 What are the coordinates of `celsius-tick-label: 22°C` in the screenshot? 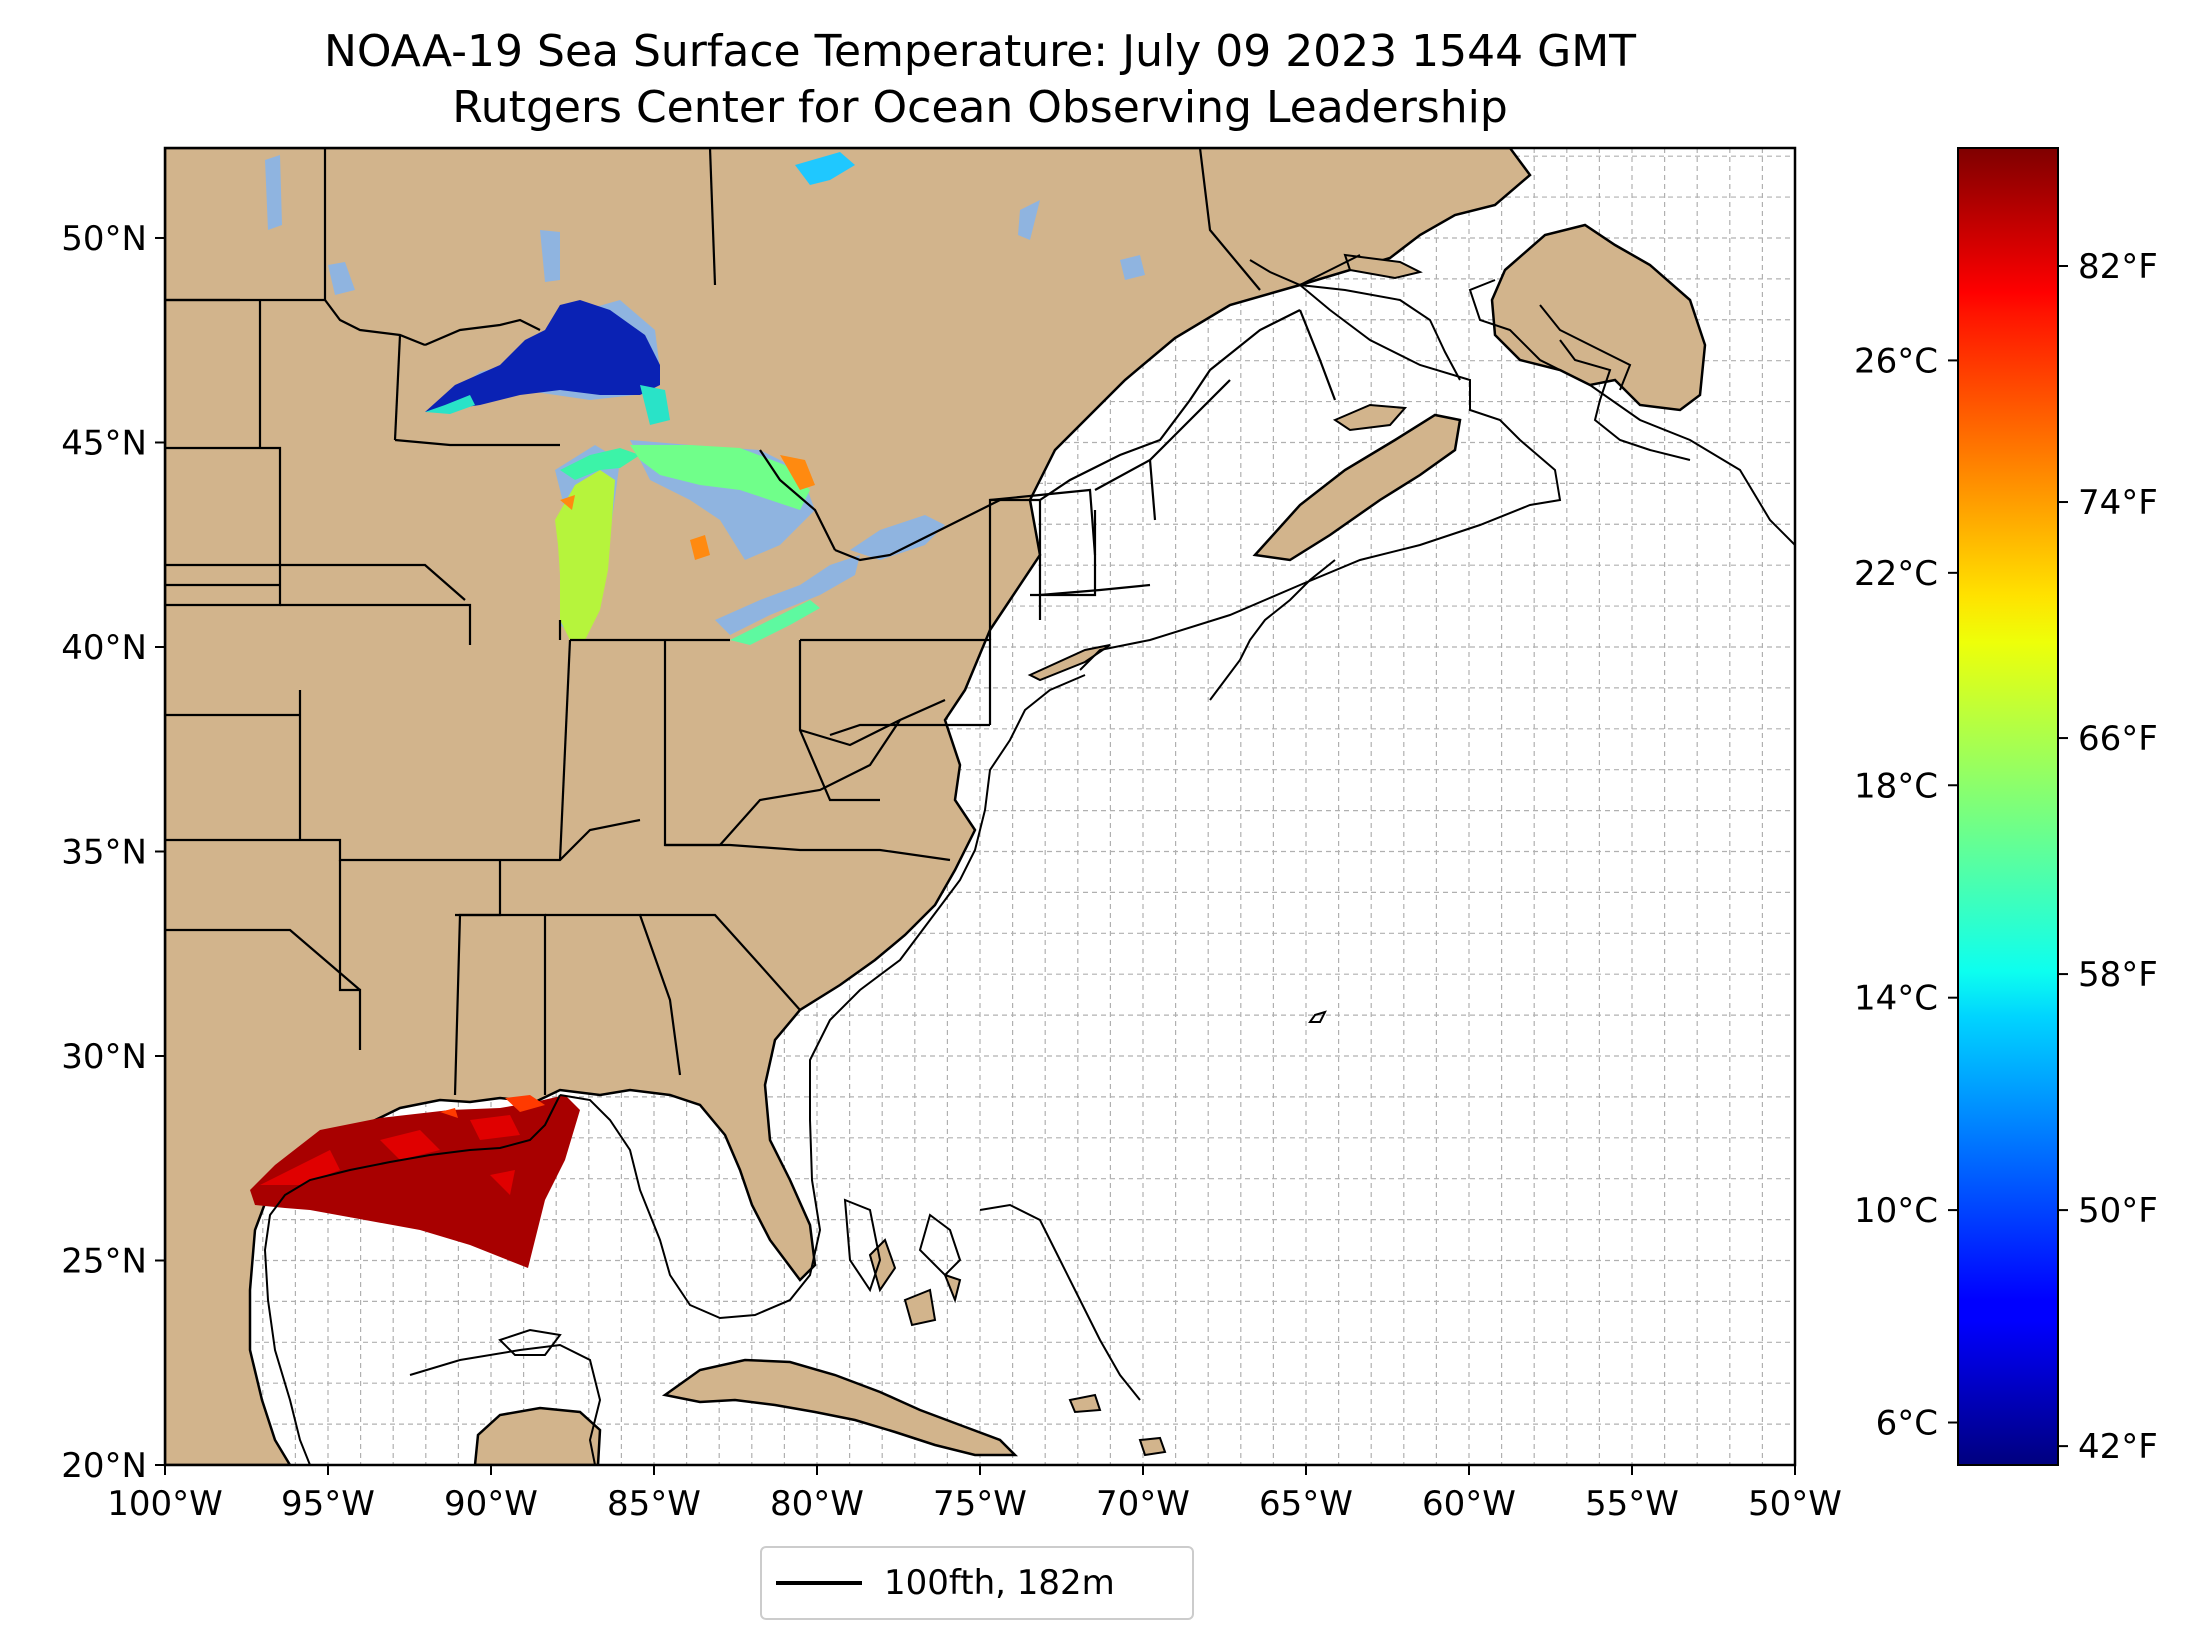 It's located at (1896, 574).